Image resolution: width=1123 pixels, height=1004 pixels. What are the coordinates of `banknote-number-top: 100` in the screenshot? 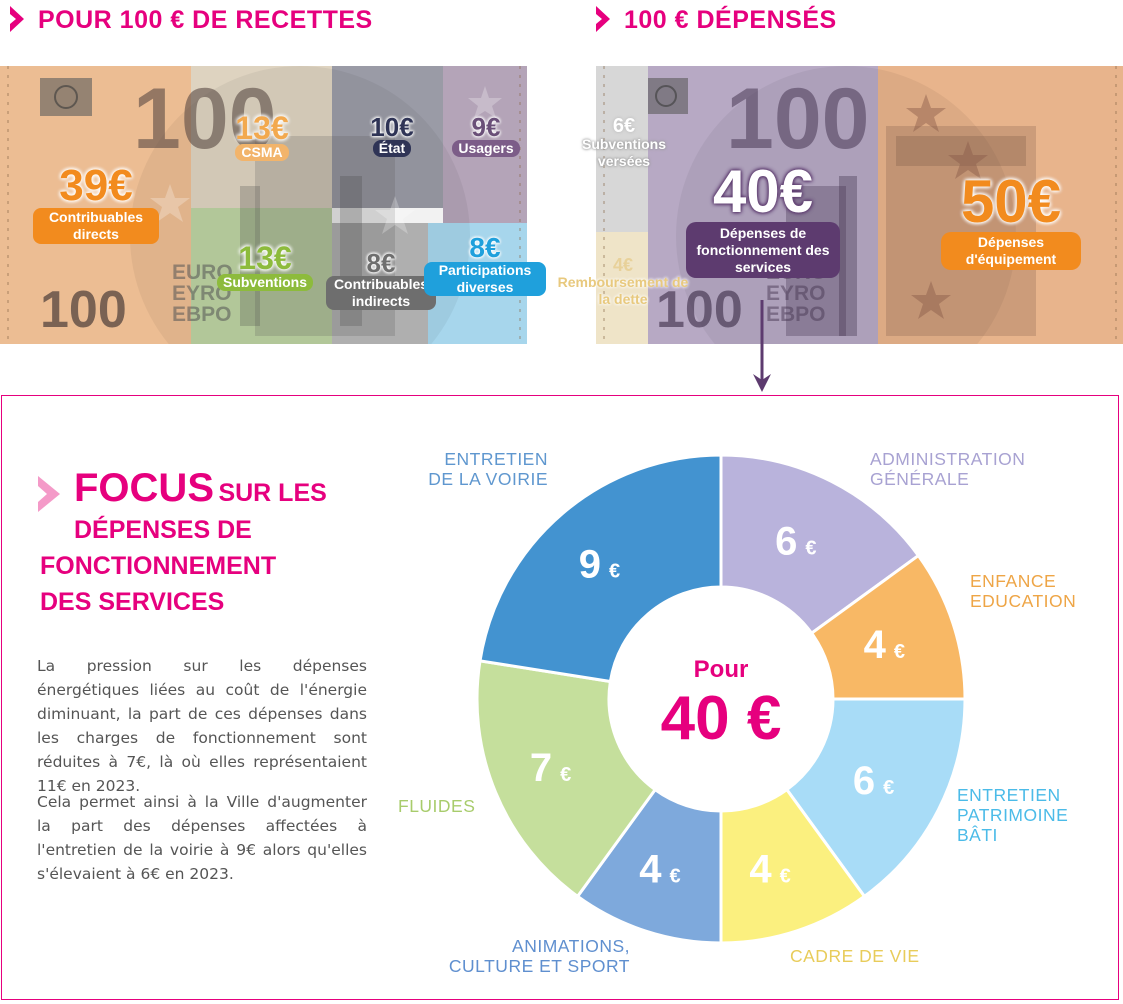 It's located at (798, 119).